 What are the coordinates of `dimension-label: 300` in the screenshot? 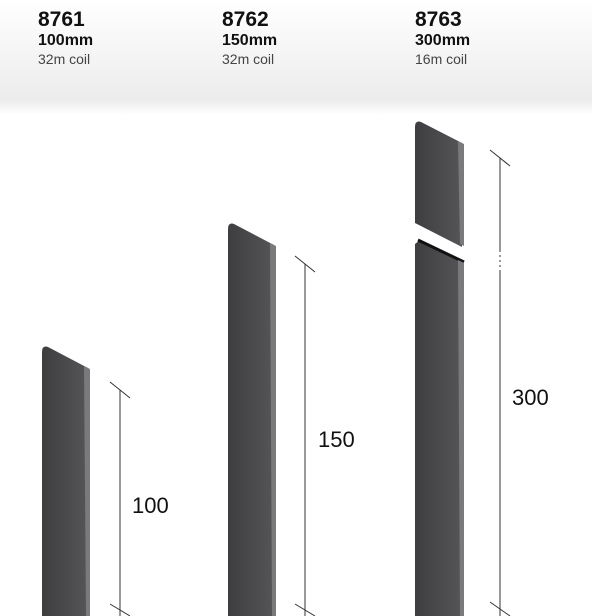 It's located at (530, 397).